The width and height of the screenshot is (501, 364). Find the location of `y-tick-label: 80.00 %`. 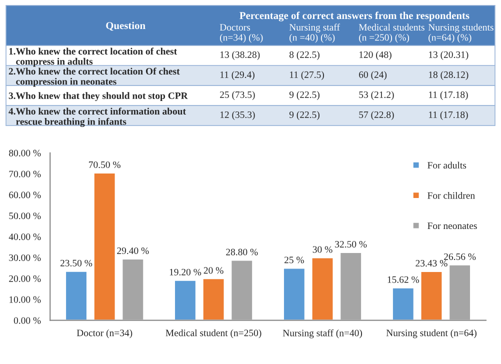

y-tick-label: 80.00 % is located at coordinates (25, 153).